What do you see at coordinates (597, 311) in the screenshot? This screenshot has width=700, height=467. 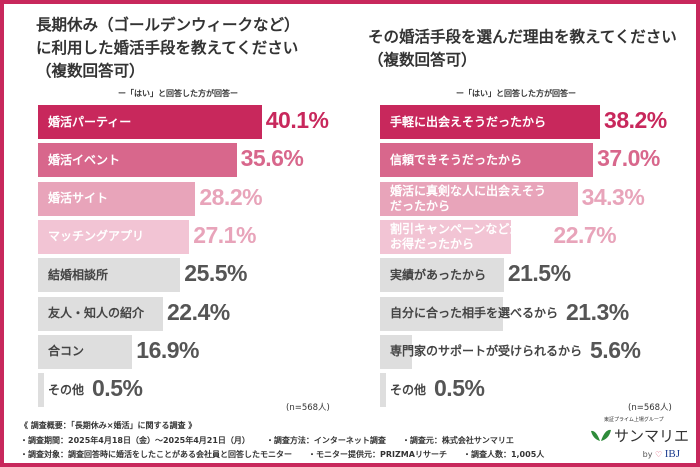 I see `value-label: 21.3%` at bounding box center [597, 311].